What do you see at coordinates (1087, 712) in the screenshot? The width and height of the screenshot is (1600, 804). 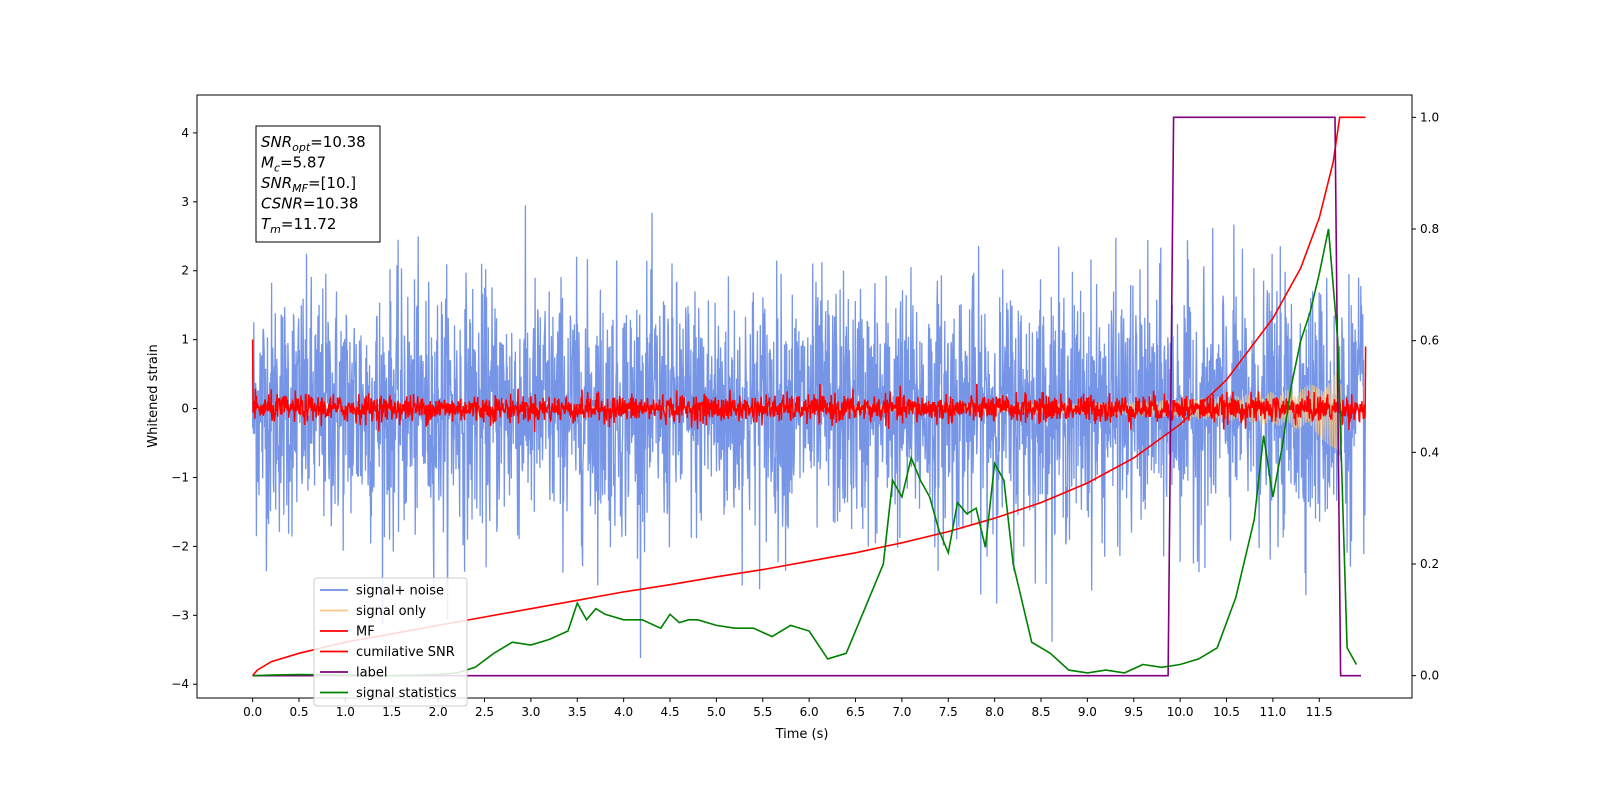 I see `x-tick-label: 9.0` at bounding box center [1087, 712].